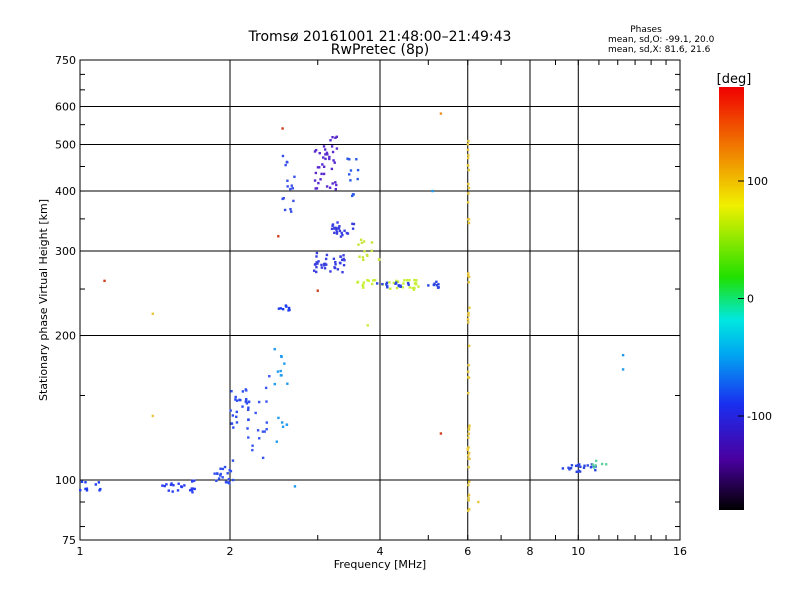 This screenshot has height=600, width=800. I want to click on x-tick-label: 4, so click(380, 551).